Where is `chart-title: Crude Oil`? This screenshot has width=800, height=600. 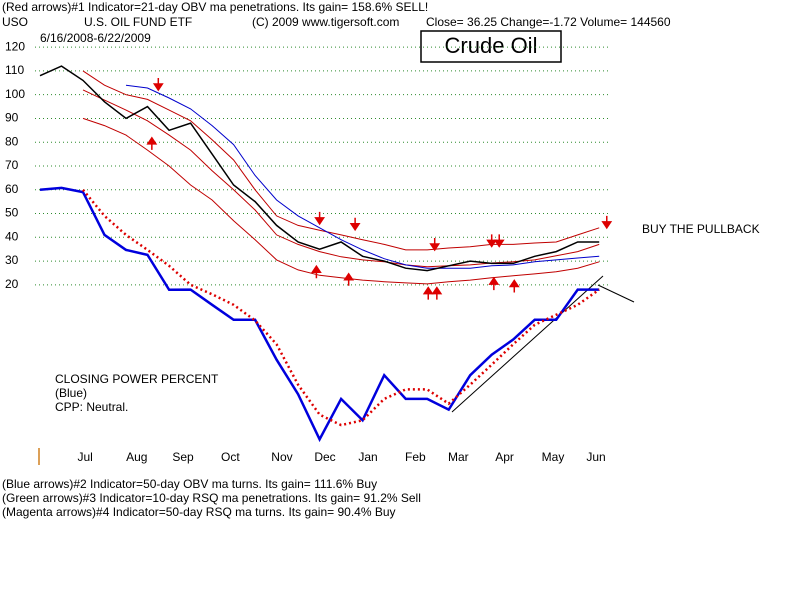 chart-title: Crude Oil is located at coordinates (491, 45).